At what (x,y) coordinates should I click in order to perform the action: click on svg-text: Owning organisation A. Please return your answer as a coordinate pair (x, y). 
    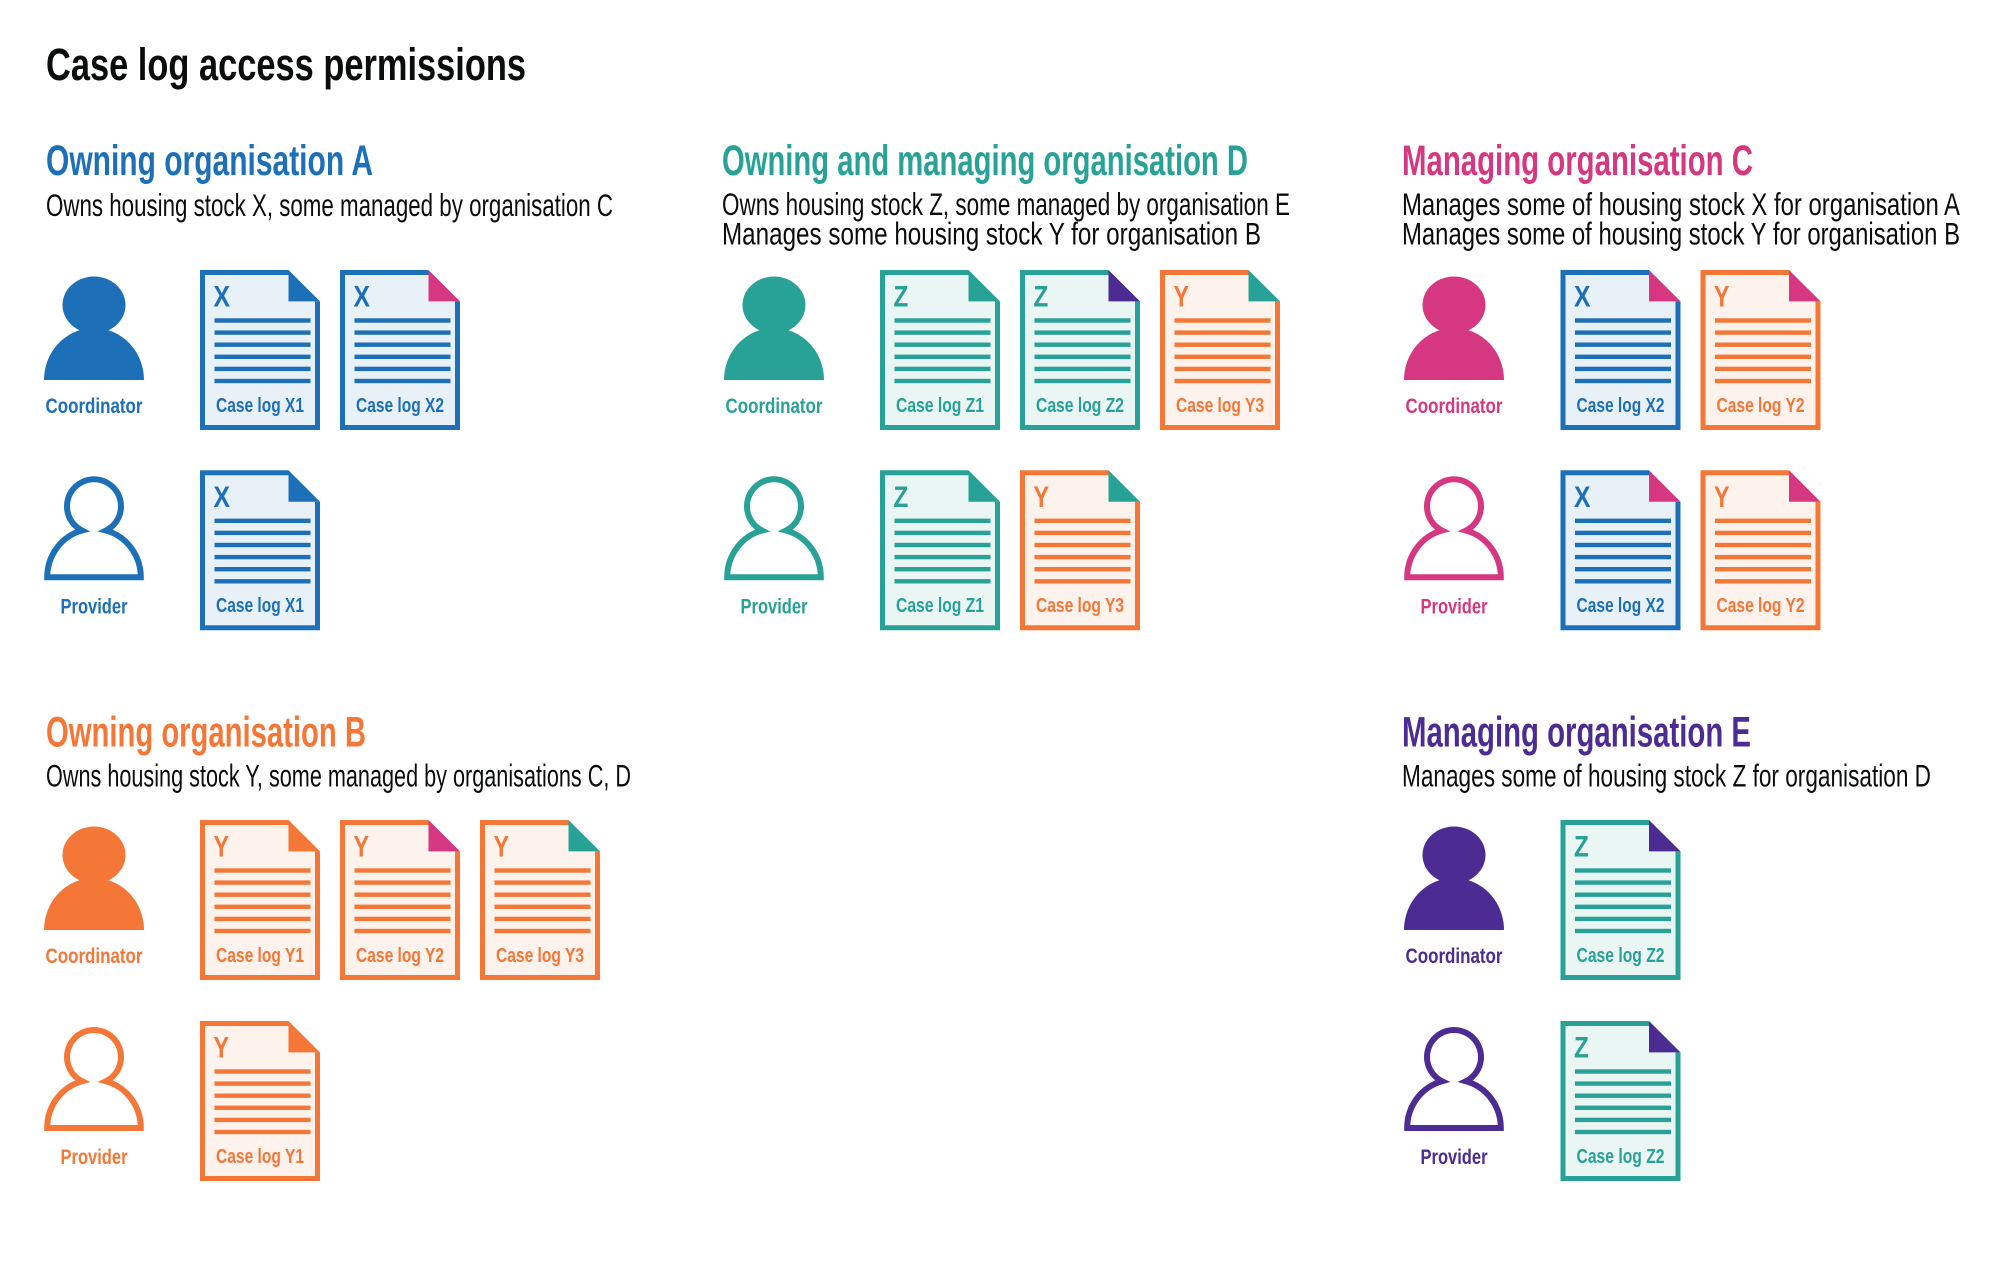
    Looking at the image, I should click on (209, 161).